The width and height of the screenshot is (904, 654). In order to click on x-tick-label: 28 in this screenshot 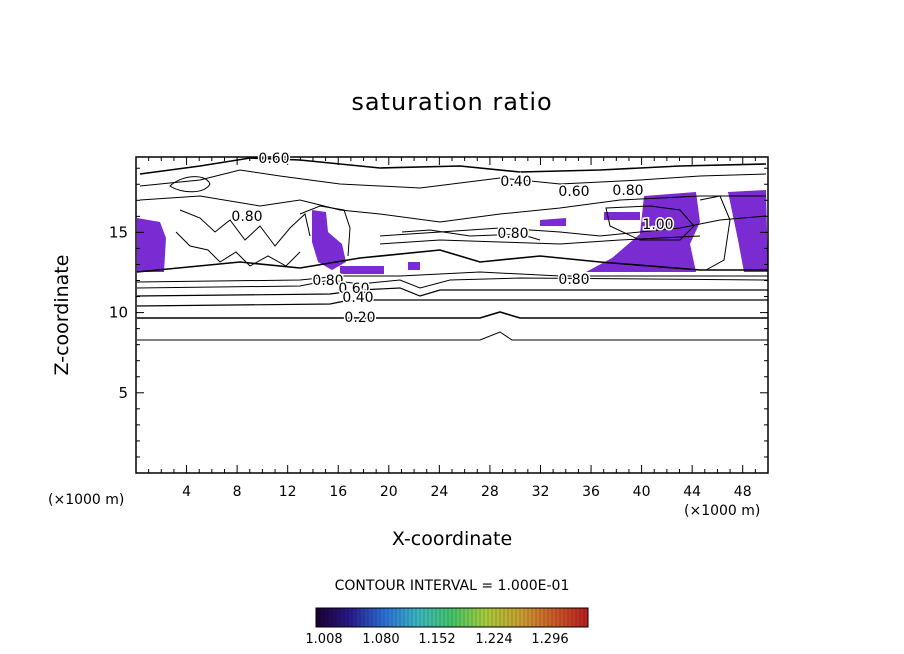, I will do `click(490, 492)`.